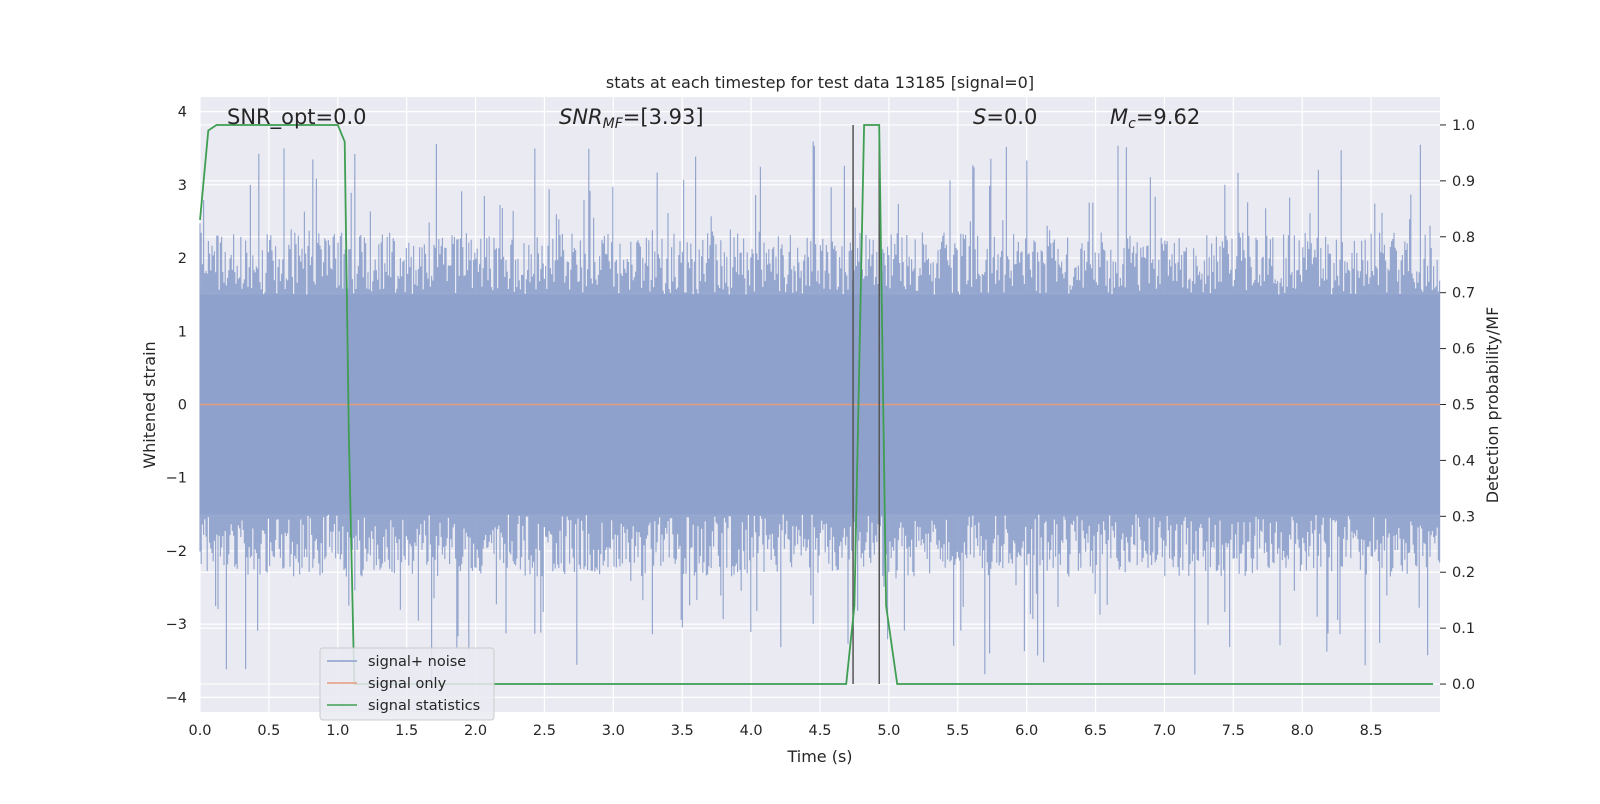 This screenshot has height=804, width=1600. What do you see at coordinates (1463, 629) in the screenshot?
I see `y-right-tick-label: 0.1` at bounding box center [1463, 629].